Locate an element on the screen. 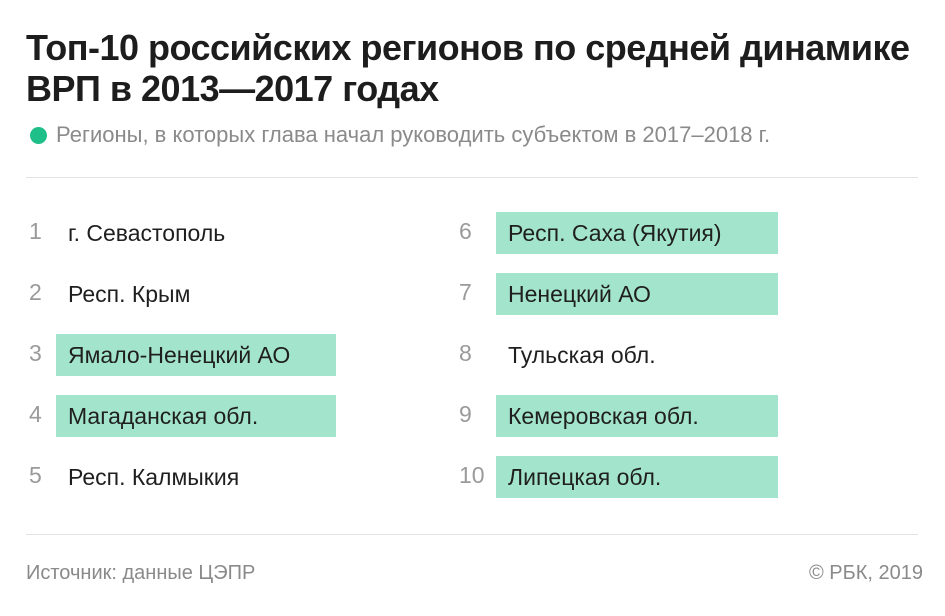 This screenshot has height=616, width=945. region: г. Севастополь is located at coordinates (147, 233).